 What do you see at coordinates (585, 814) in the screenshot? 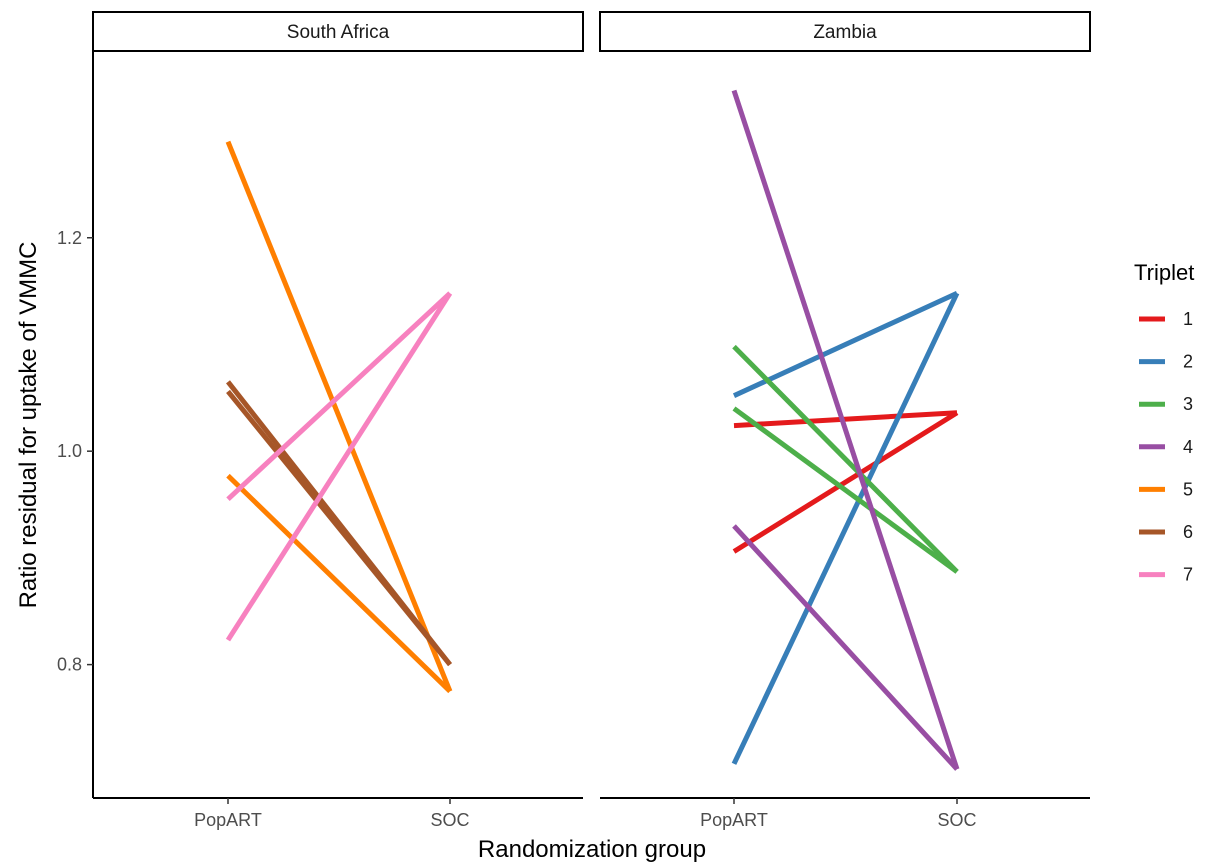
I see `x-ticks: PopART SOC PopART SOC` at bounding box center [585, 814].